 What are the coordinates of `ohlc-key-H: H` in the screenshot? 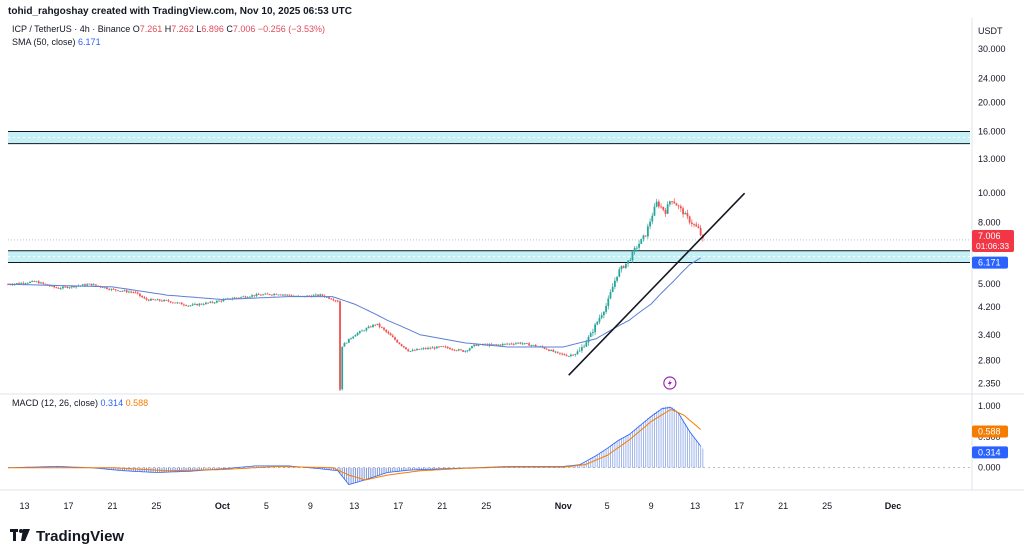 It's located at (167, 29).